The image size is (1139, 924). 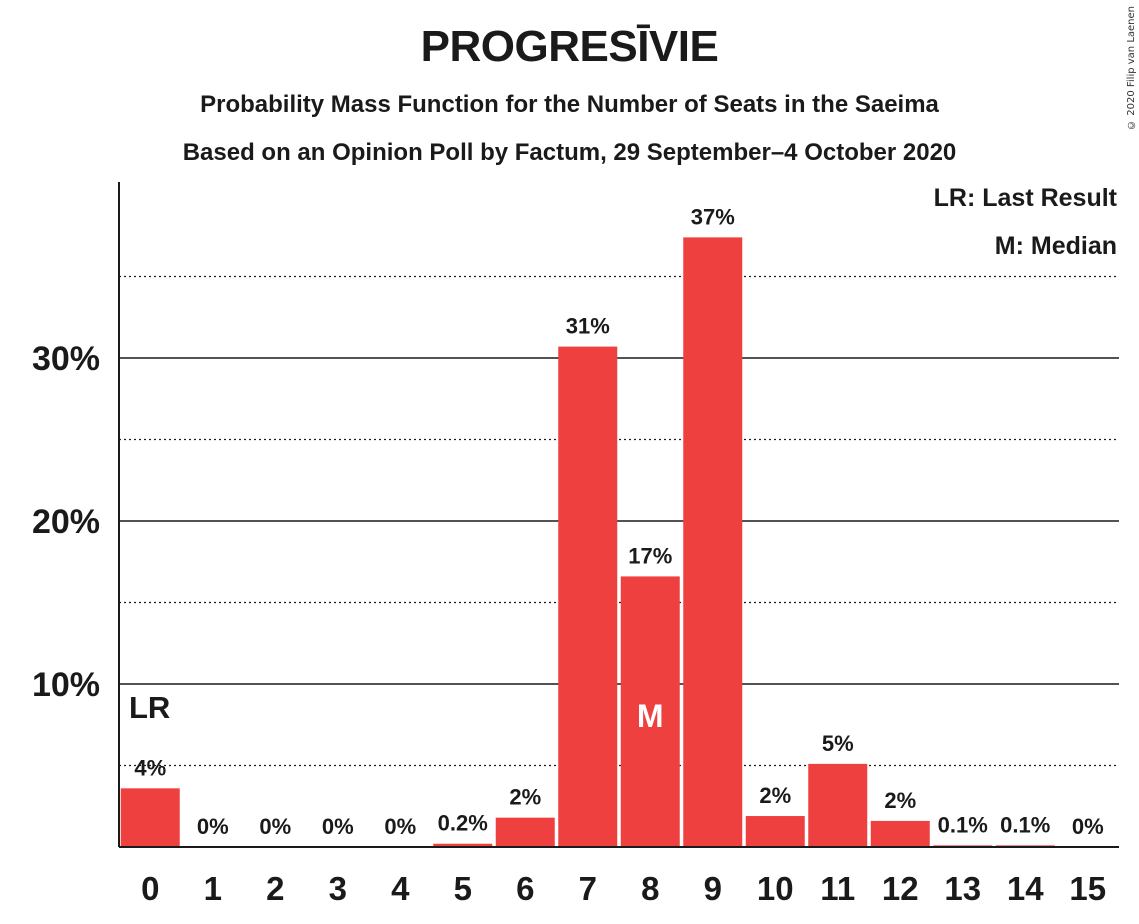 What do you see at coordinates (400, 888) in the screenshot?
I see `x-tick-label: 4` at bounding box center [400, 888].